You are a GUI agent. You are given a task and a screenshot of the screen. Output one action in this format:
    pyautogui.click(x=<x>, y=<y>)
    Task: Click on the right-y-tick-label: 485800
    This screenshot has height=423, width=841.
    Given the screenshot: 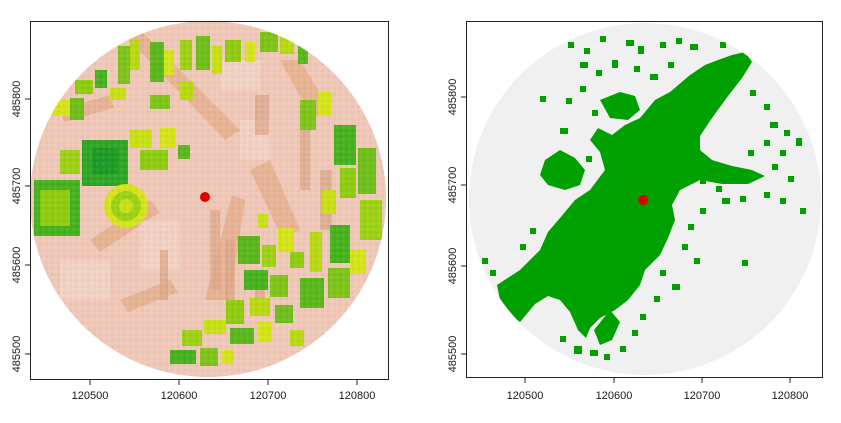 What is the action you would take?
    pyautogui.click(x=453, y=97)
    